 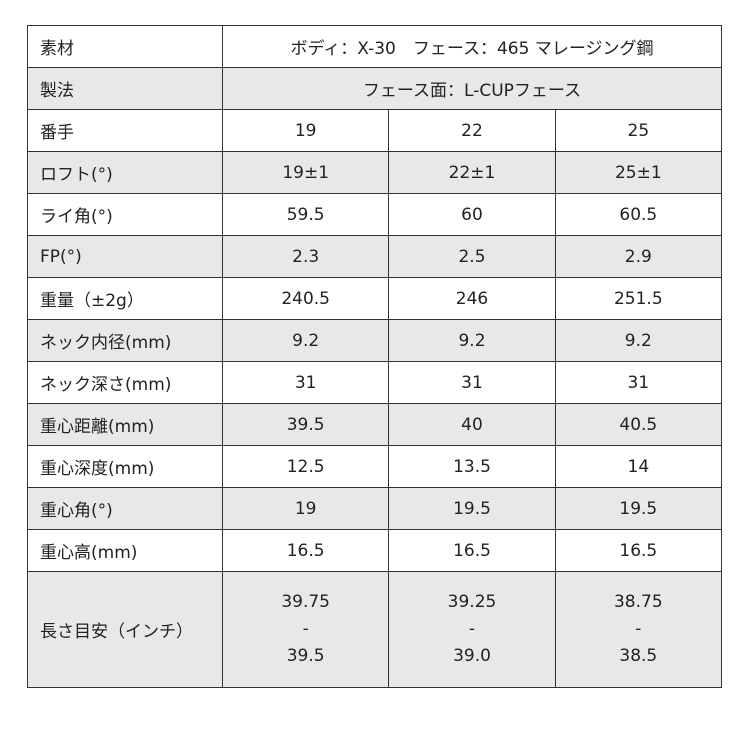 I want to click on row-label: ロフト(°), so click(x=125, y=172).